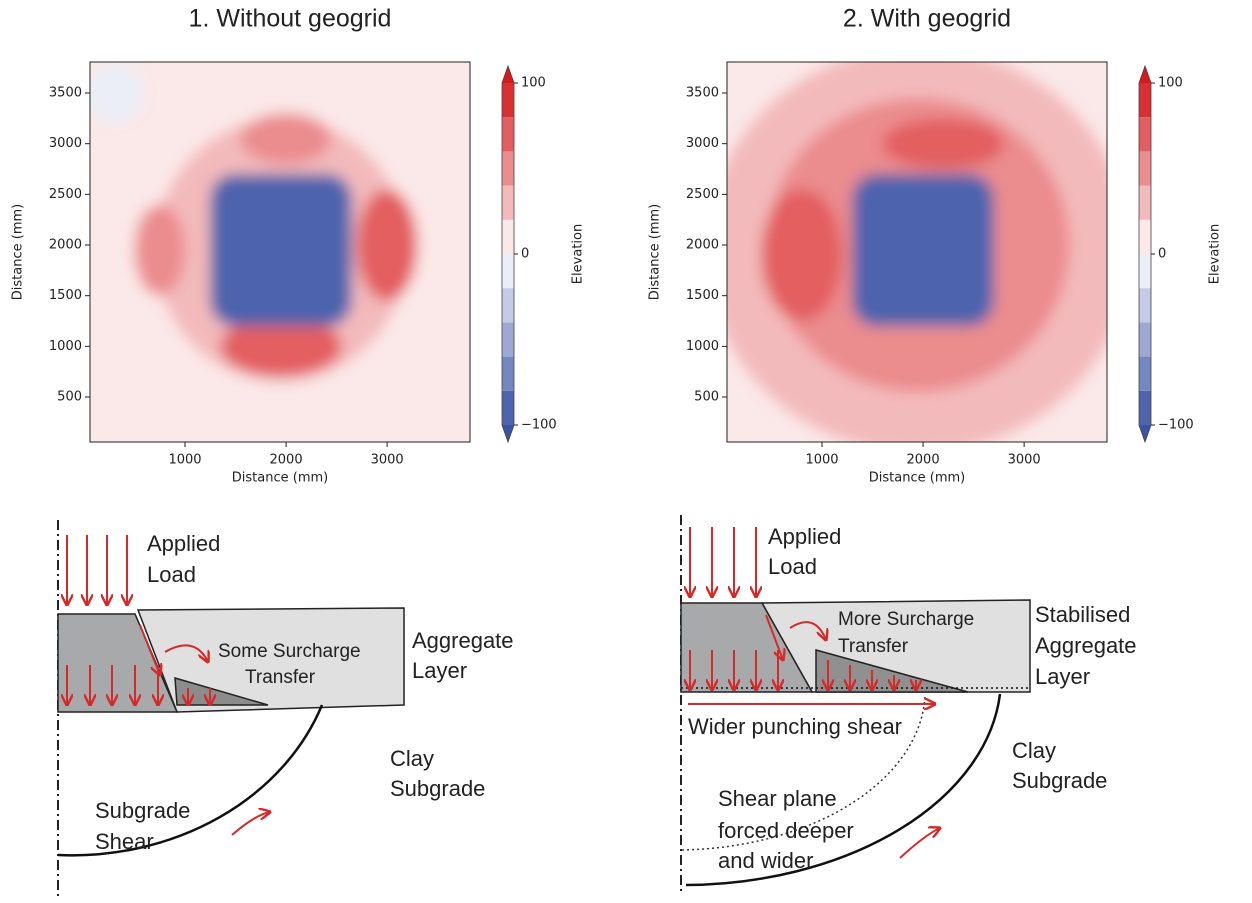  Describe the element at coordinates (803, 773) in the screenshot. I see `old-shear-arc` at that location.